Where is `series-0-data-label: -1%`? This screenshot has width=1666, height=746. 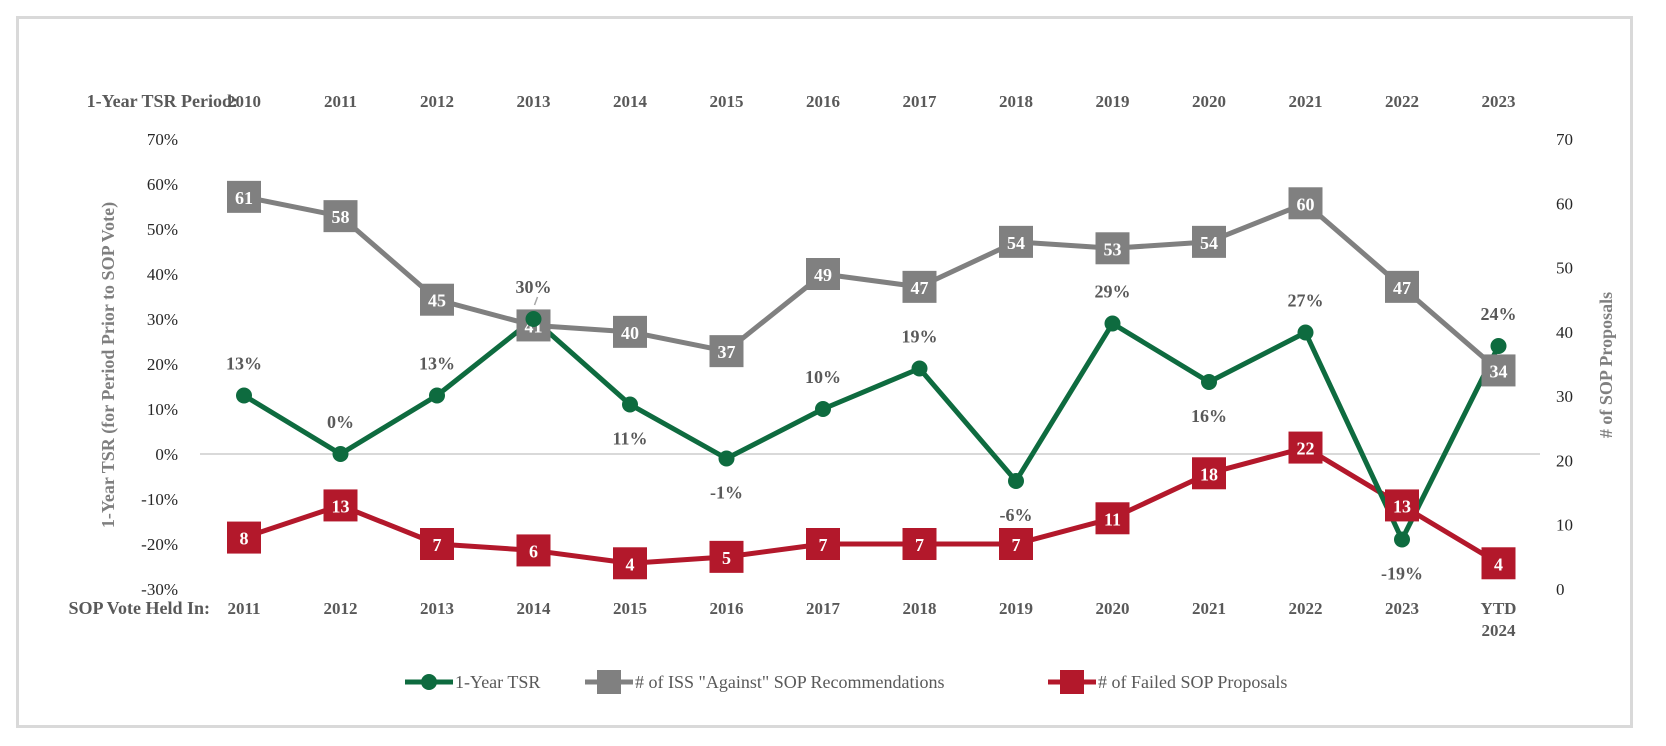
series-0-data-label: -1% is located at coordinates (726, 493).